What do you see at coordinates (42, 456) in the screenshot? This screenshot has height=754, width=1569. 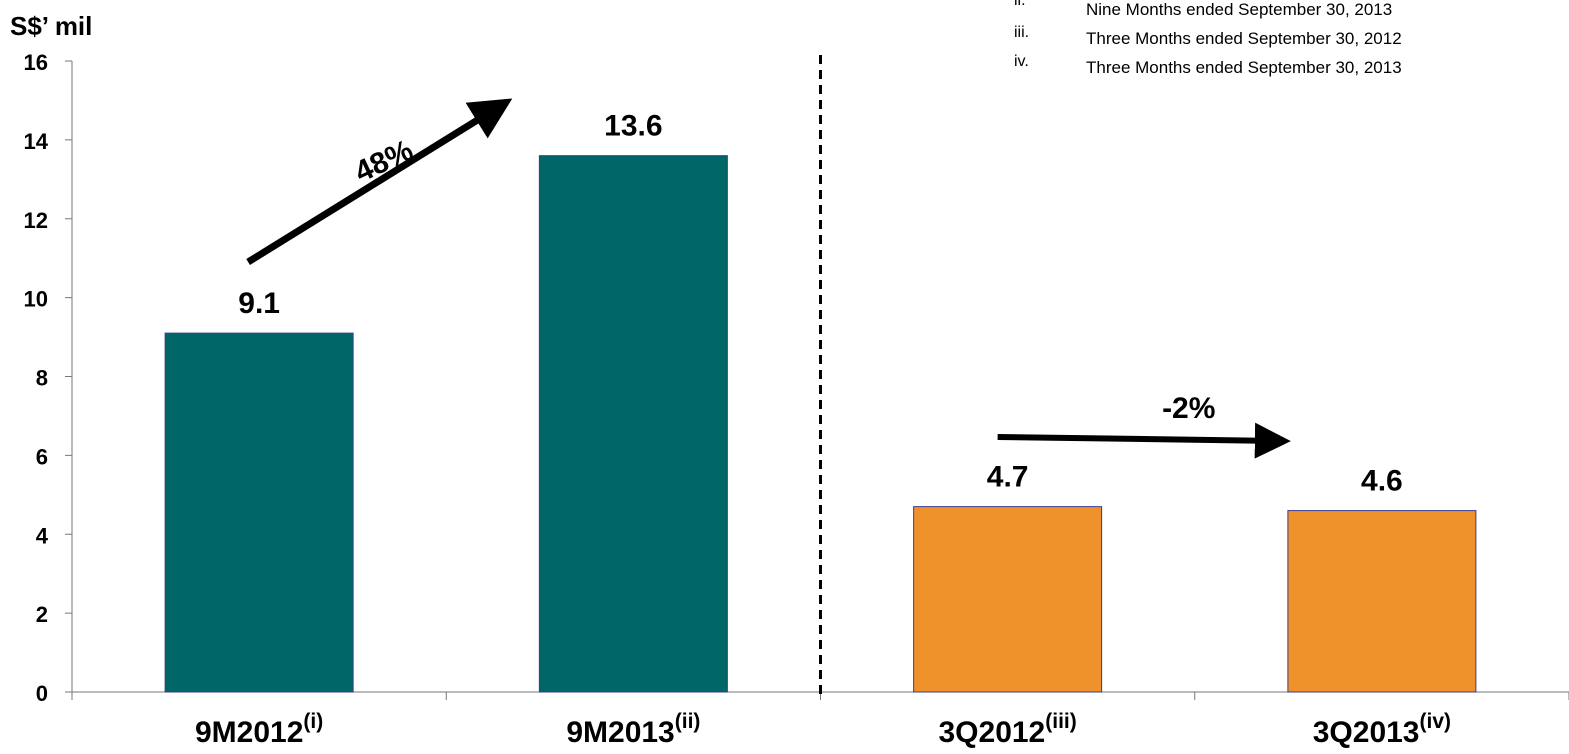 I see `y-tick-label: 6` at bounding box center [42, 456].